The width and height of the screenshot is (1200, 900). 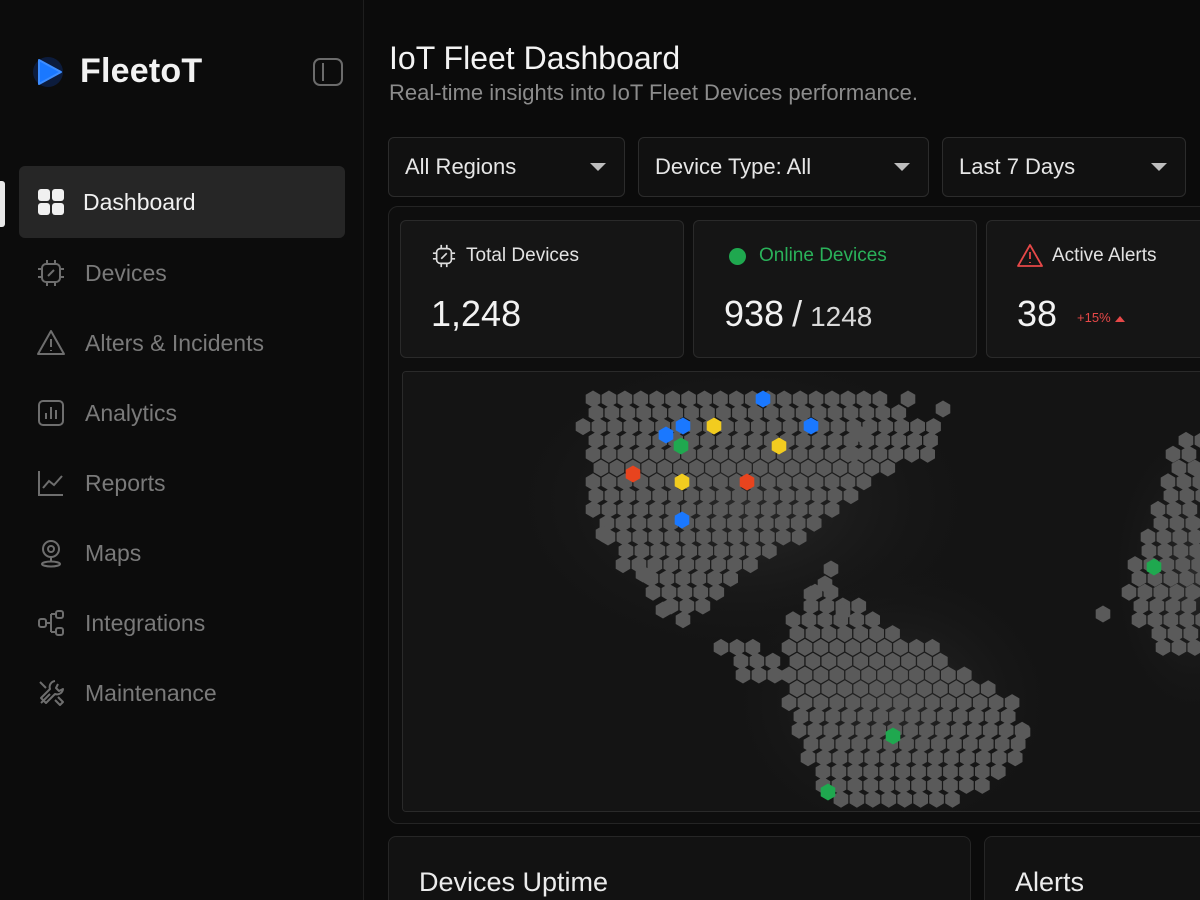 I want to click on sidebar-item-label: Integrations, so click(x=145, y=622).